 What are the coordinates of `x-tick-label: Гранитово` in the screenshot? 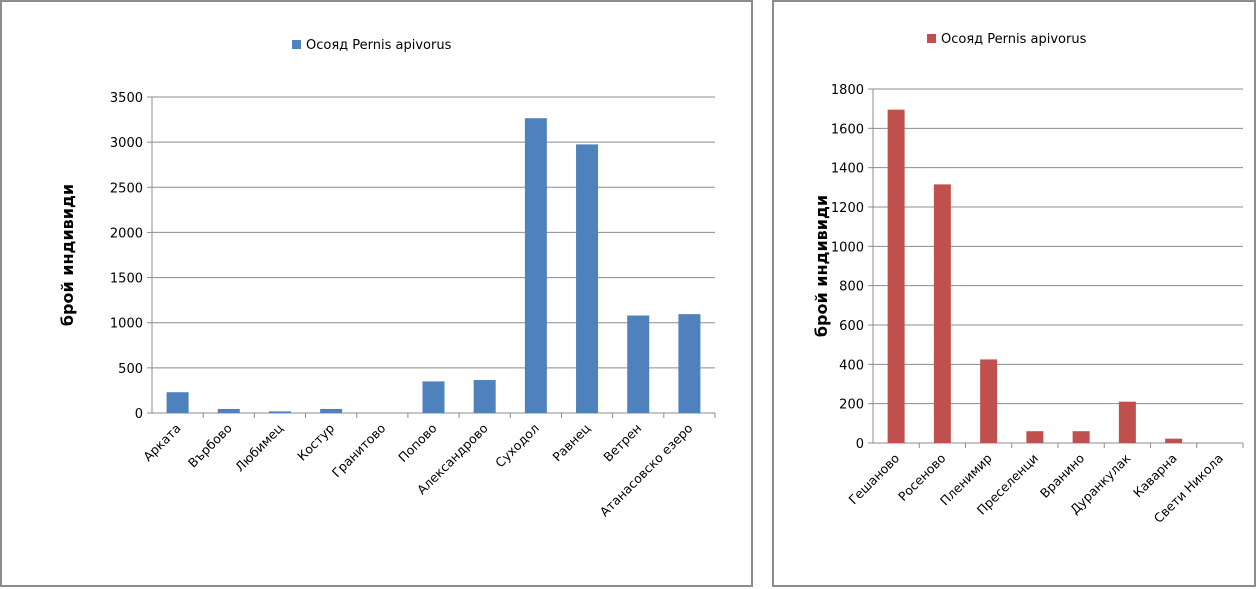 It's located at (359, 451).